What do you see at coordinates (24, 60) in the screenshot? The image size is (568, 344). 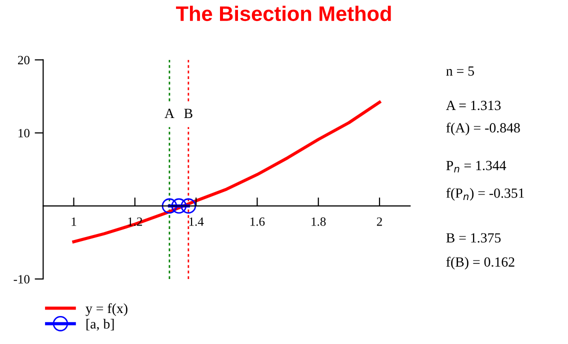 I see `y-tick-label: 20` at bounding box center [24, 60].